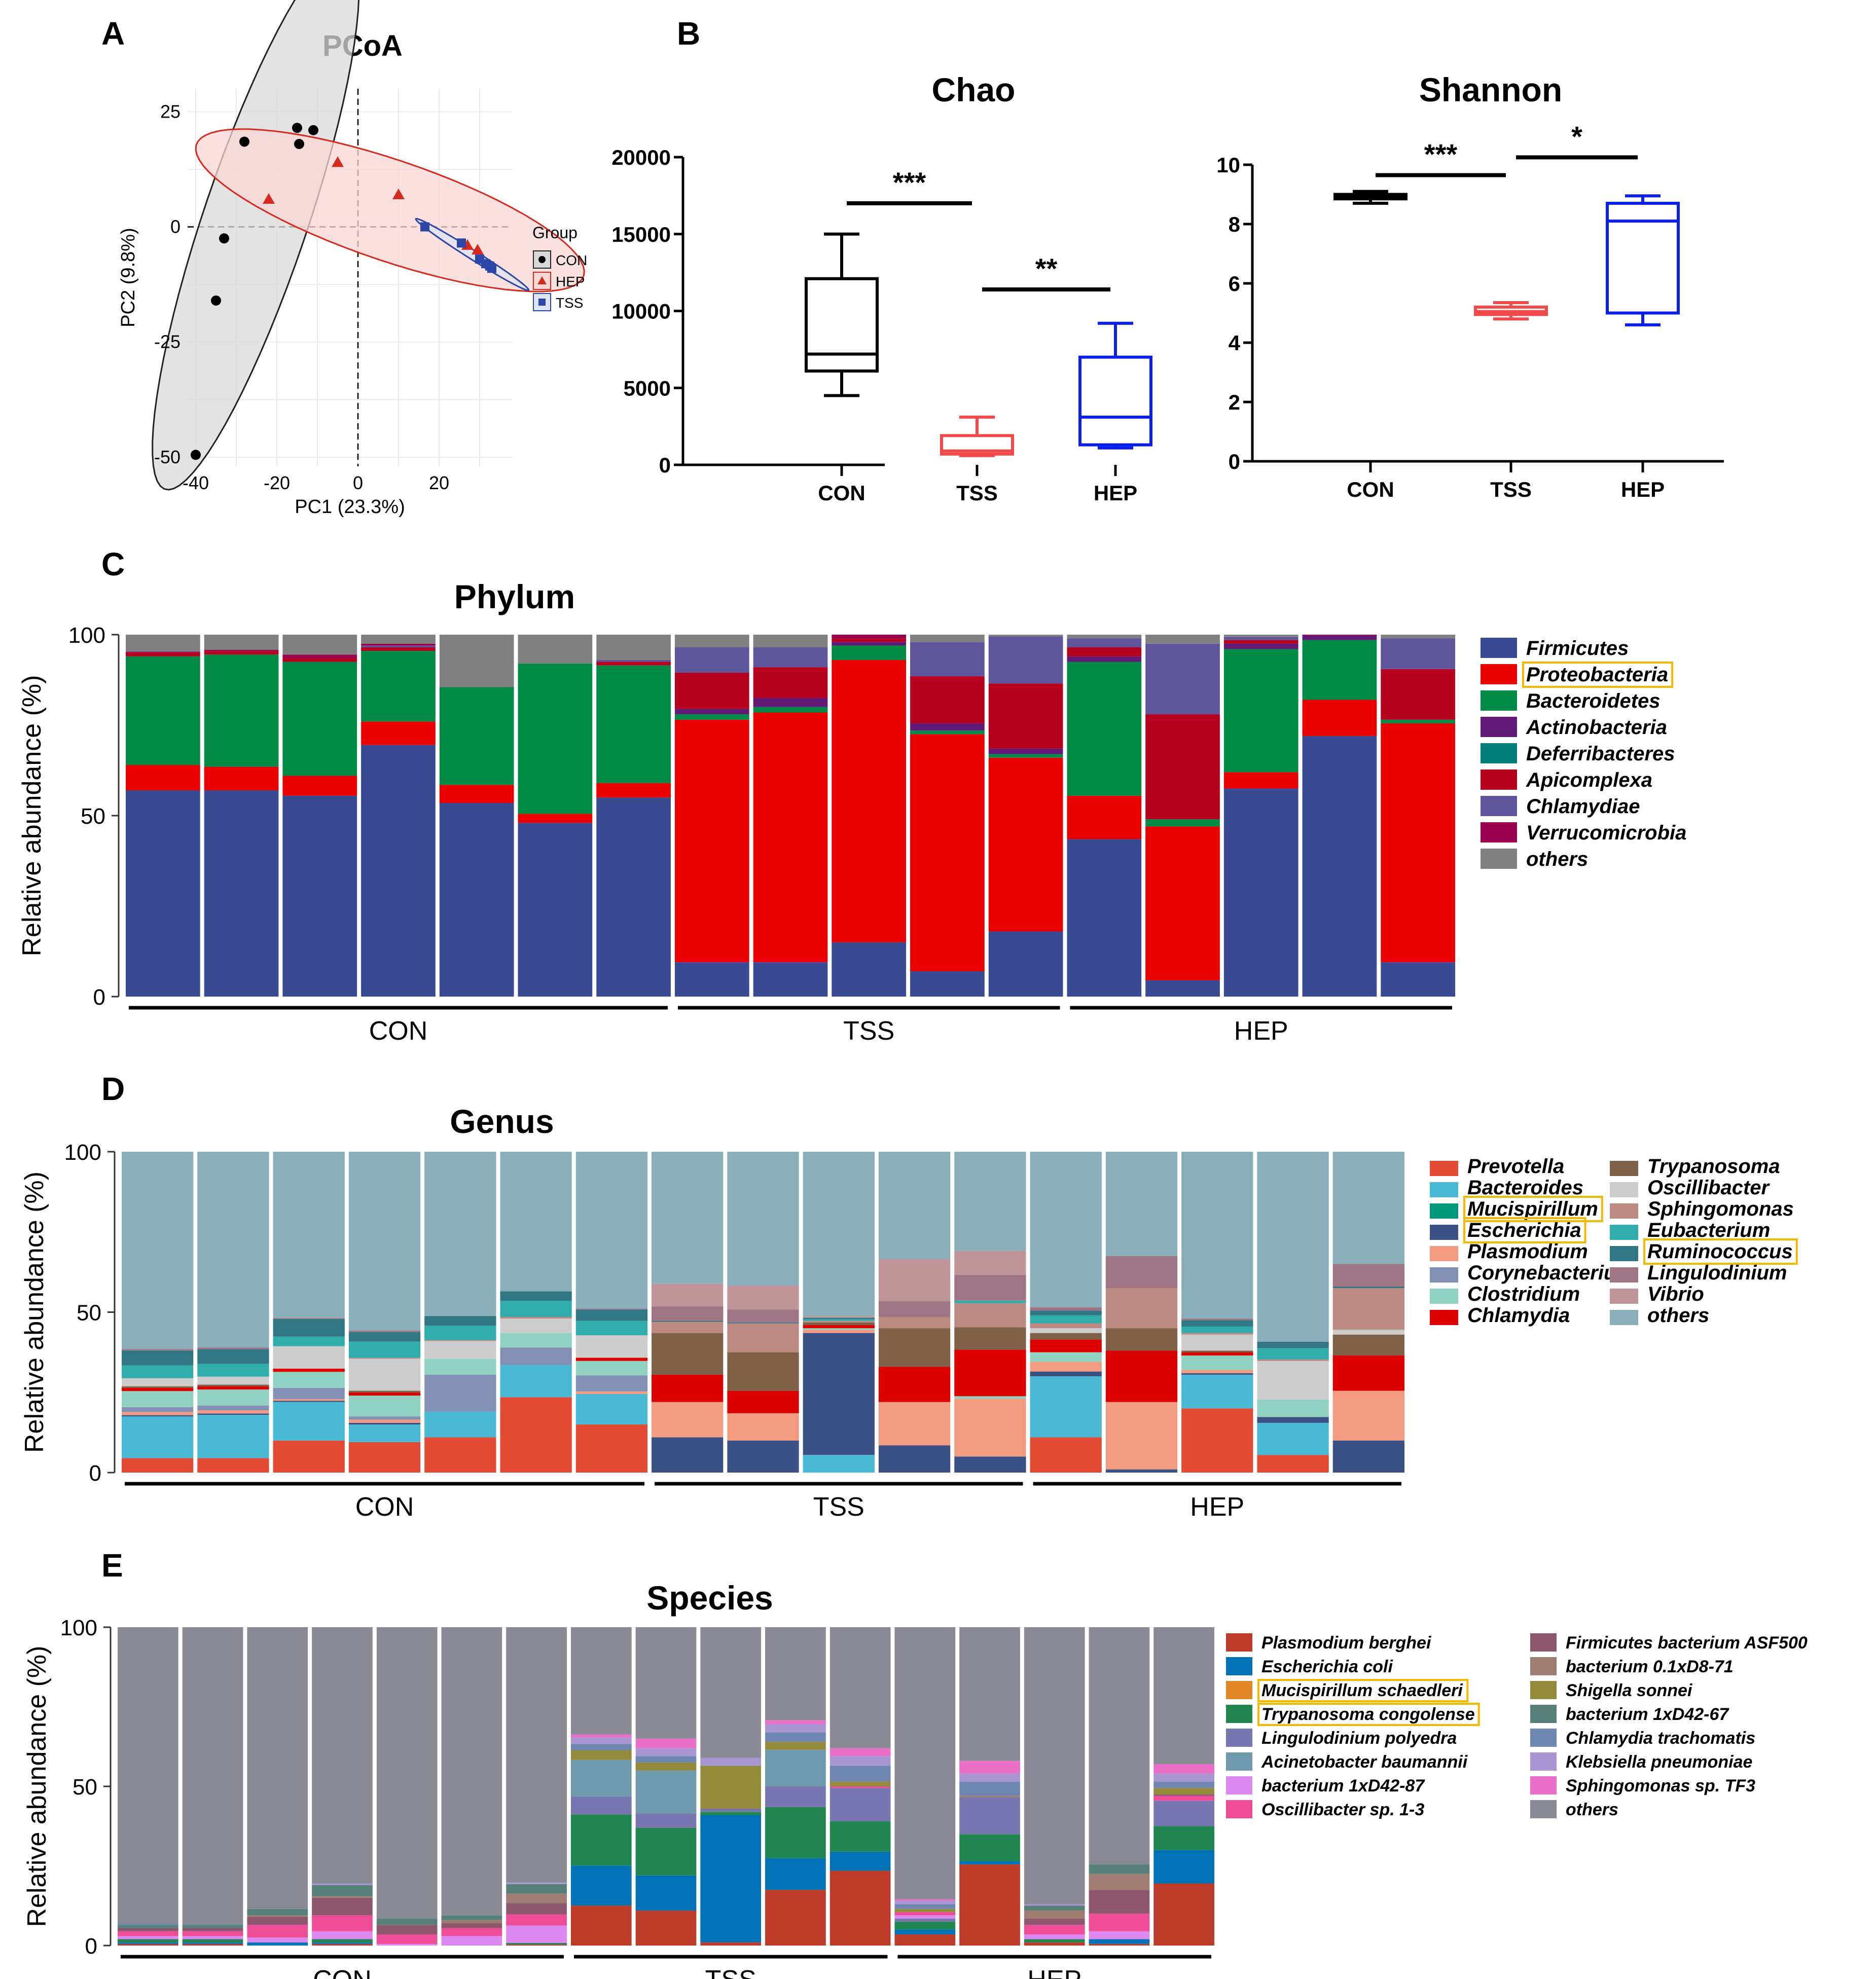 The image size is (1876, 1979). What do you see at coordinates (277, 483) in the screenshot?
I see `x-tick-label: -20` at bounding box center [277, 483].